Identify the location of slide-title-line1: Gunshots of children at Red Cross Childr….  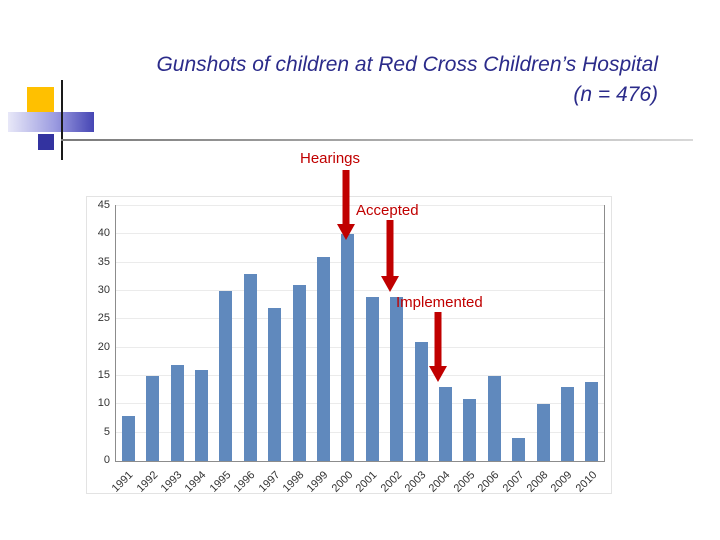
(407, 64).